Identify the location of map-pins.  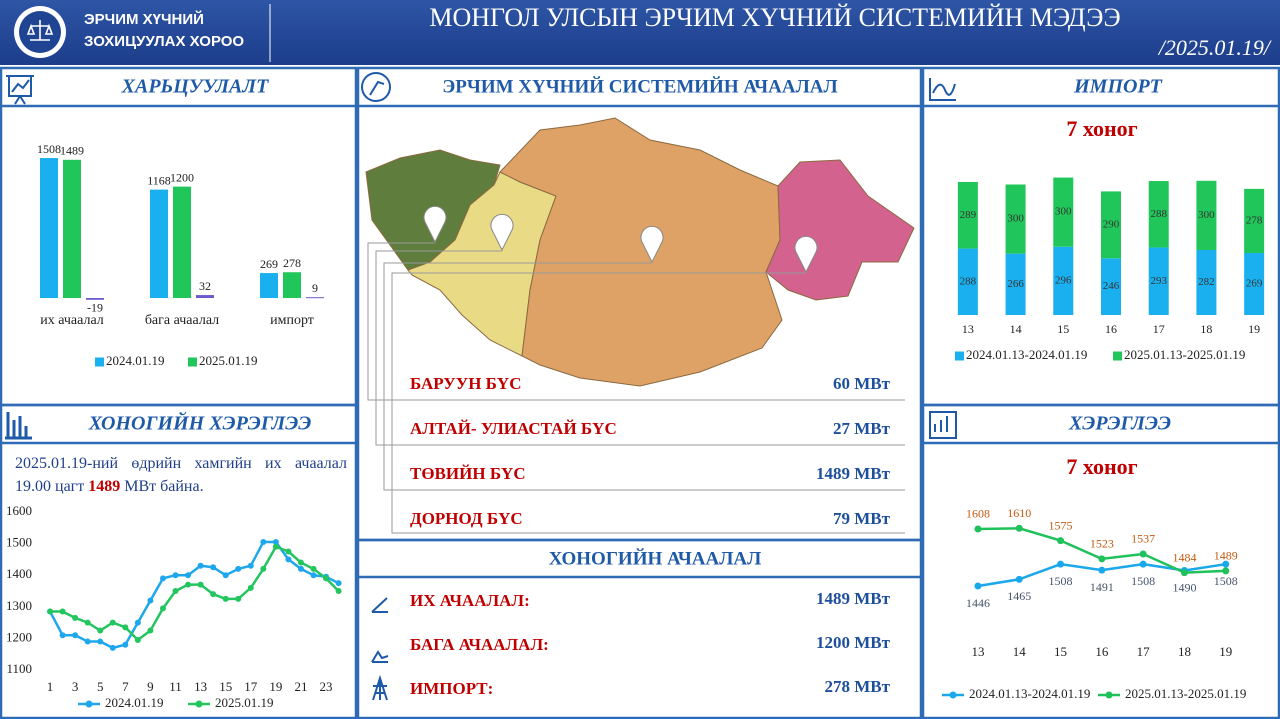
(620, 239).